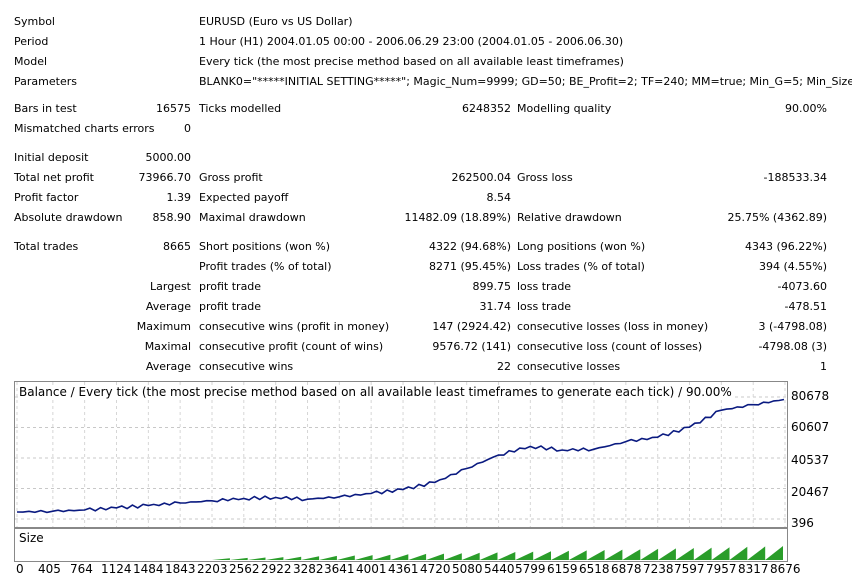 This screenshot has width=852, height=577. What do you see at coordinates (31, 538) in the screenshot?
I see `size-title: Size` at bounding box center [31, 538].